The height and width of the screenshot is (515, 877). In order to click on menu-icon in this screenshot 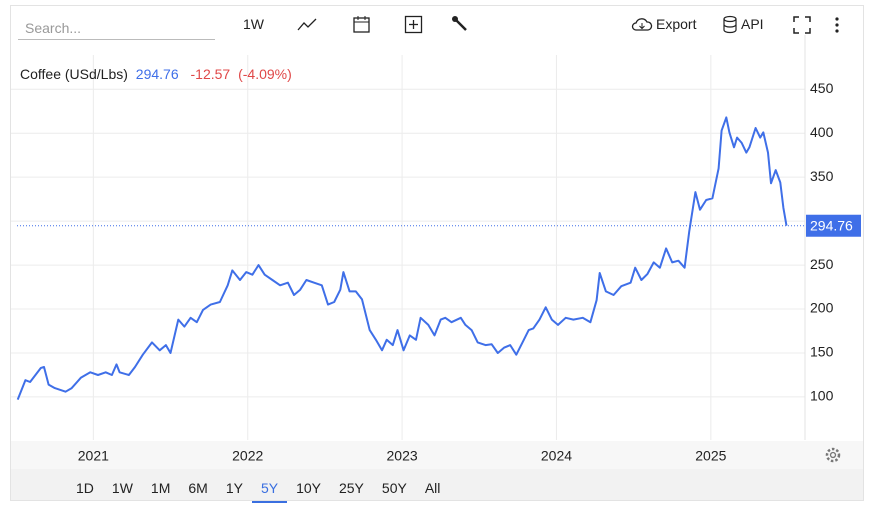, I will do `click(837, 25)`.